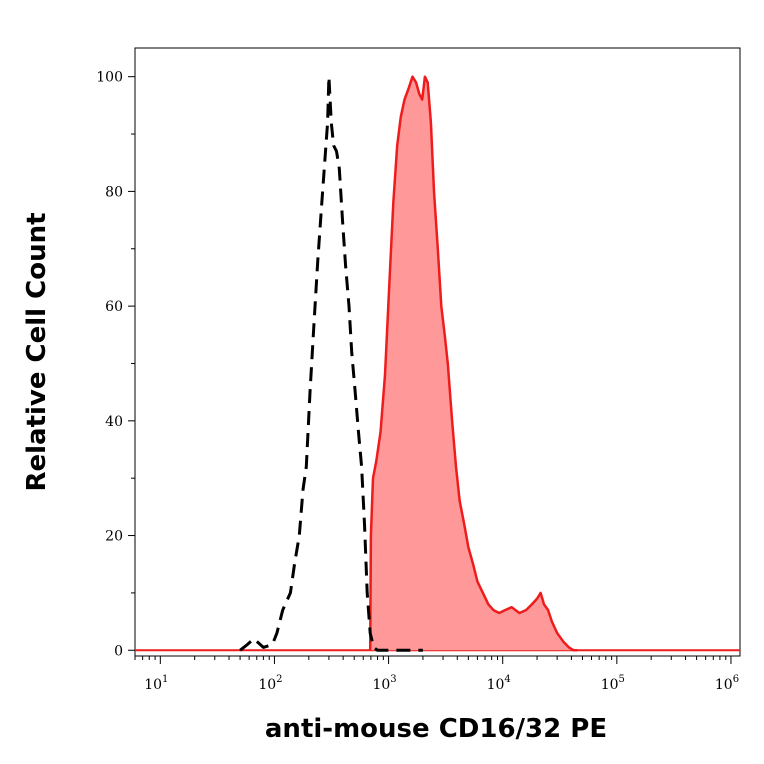 The height and width of the screenshot is (764, 764). Describe the element at coordinates (109, 78) in the screenshot. I see `y-tick-label: 100` at that location.